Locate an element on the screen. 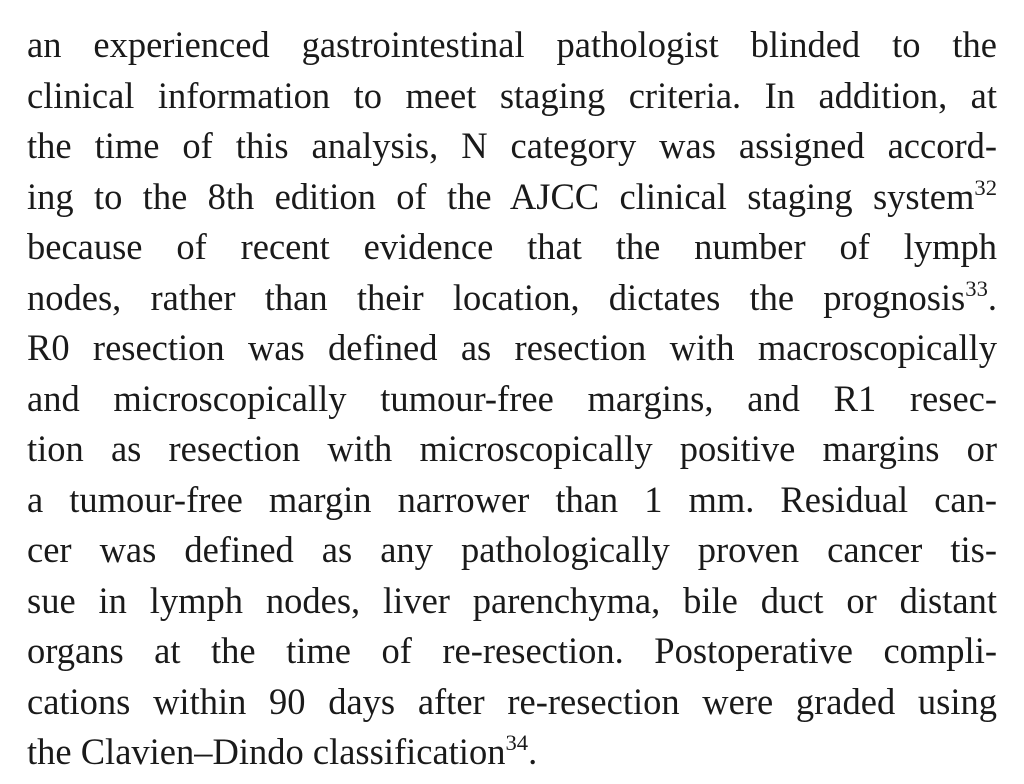 This screenshot has height=784, width=1024. citation-ref: 33 is located at coordinates (976, 288).